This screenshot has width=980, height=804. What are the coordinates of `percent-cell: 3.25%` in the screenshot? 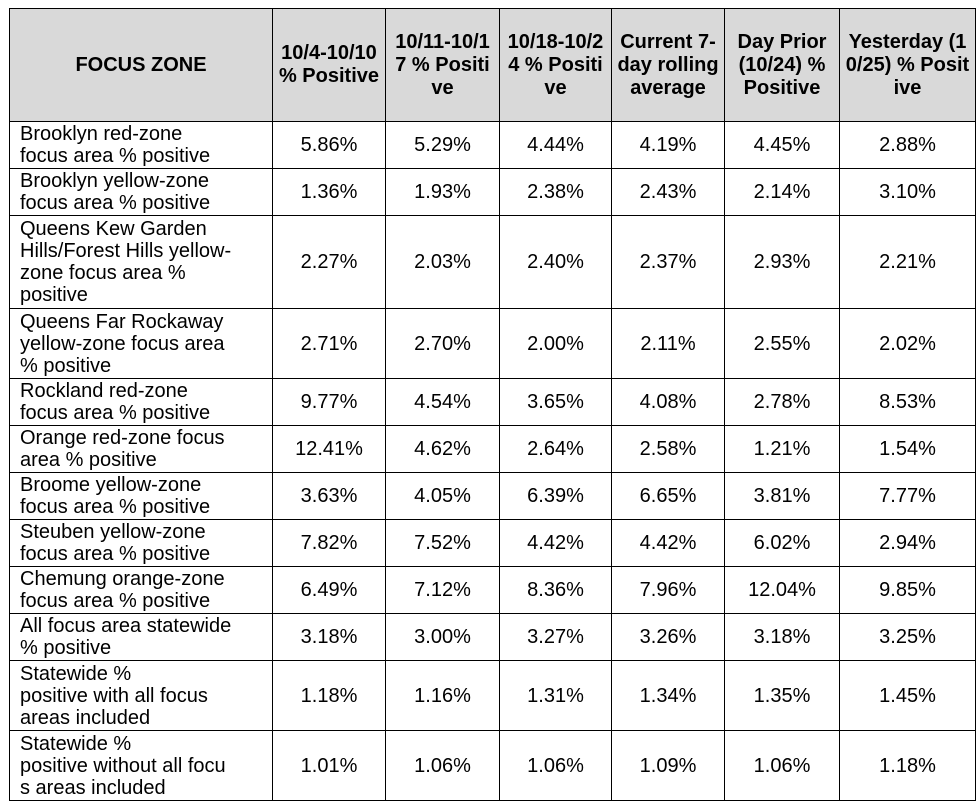 It's located at (907, 637).